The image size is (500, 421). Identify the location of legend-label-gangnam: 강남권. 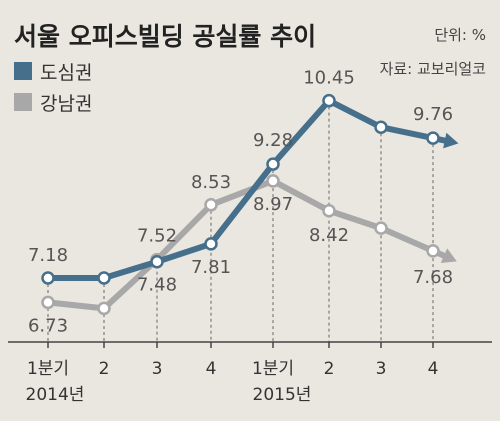
(66, 104).